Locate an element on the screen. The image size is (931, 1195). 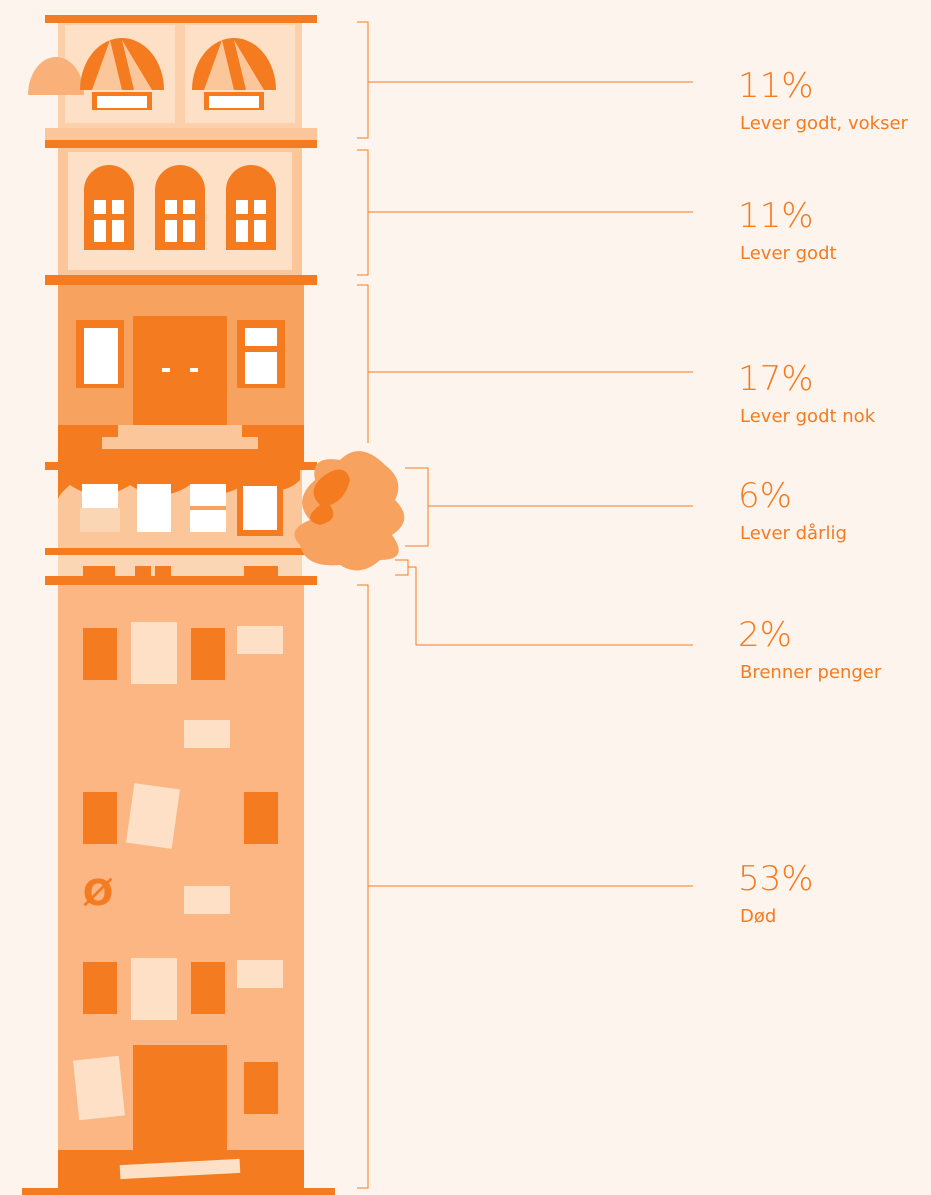
svg-text: Ø is located at coordinates (98, 893).